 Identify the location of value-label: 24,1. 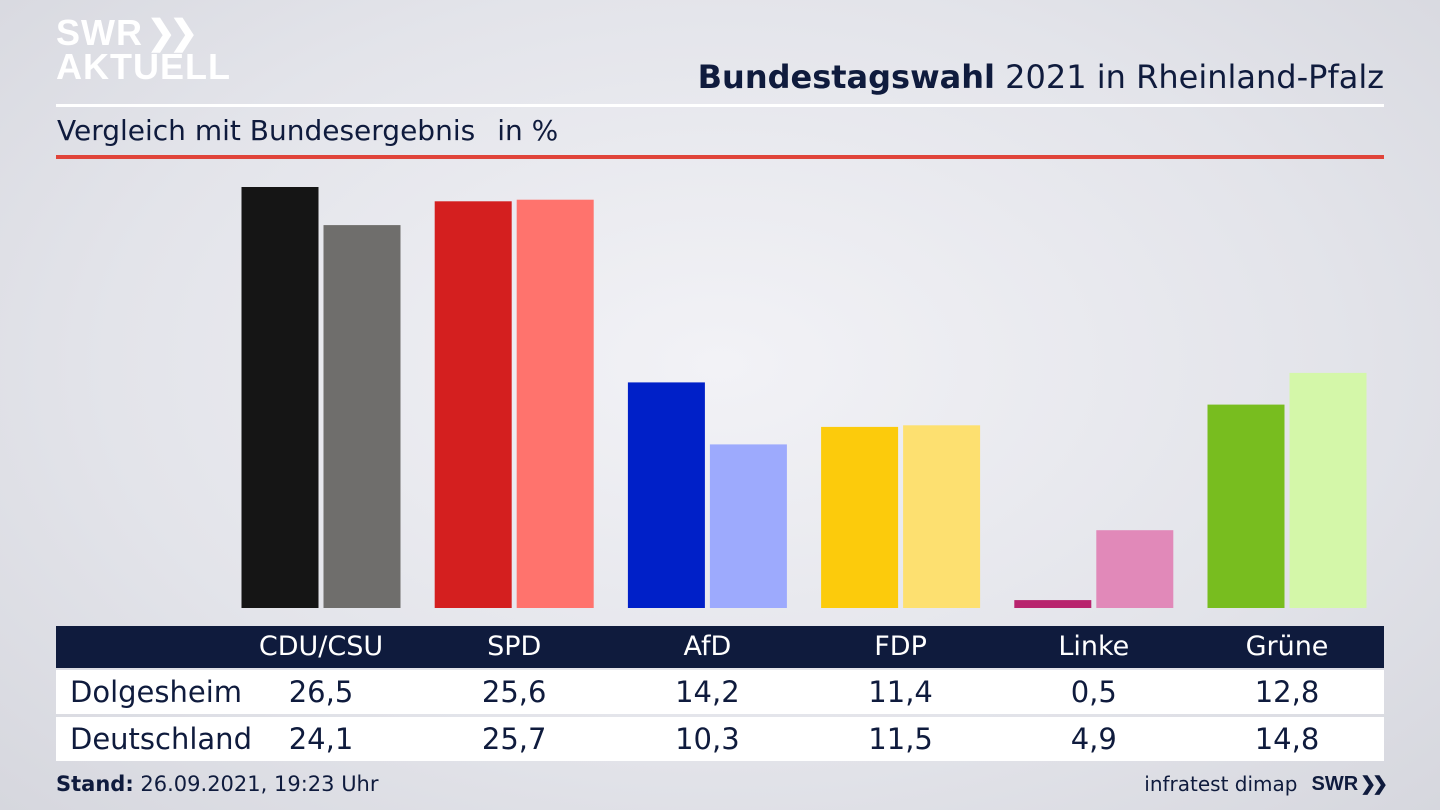
(321, 739).